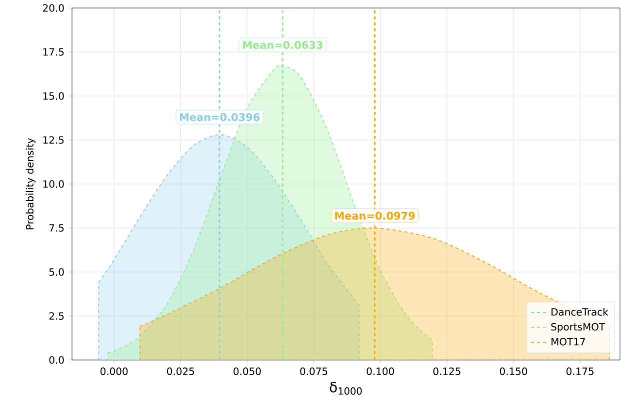 This screenshot has height=410, width=621. Describe the element at coordinates (314, 372) in the screenshot. I see `x-tick-label: 0.075` at that location.